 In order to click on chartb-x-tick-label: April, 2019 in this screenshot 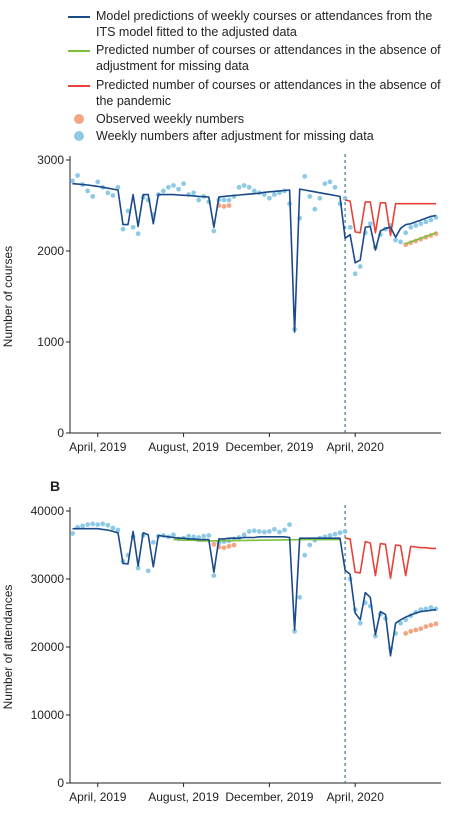, I will do `click(98, 797)`.